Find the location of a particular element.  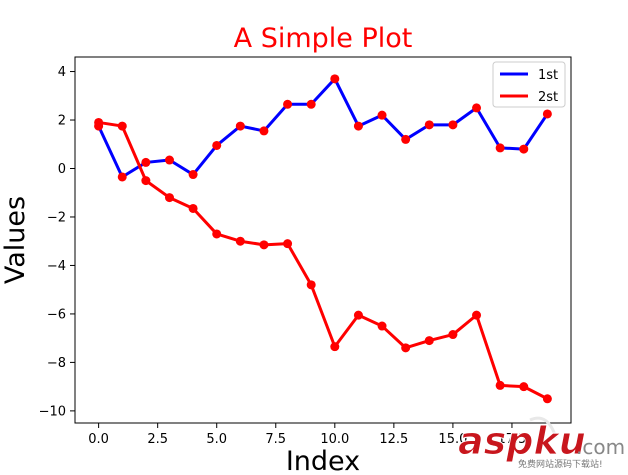

x-tick-label: 7.5 is located at coordinates (275, 439).